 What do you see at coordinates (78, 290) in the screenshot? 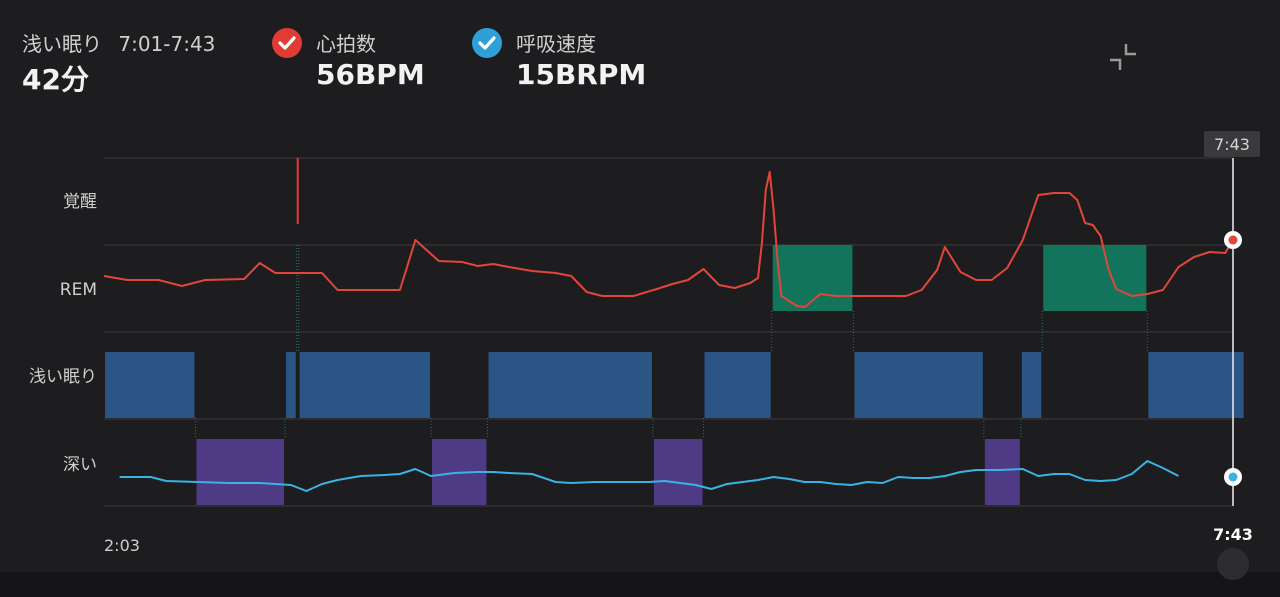
I see `y-axis-label: REM` at bounding box center [78, 290].